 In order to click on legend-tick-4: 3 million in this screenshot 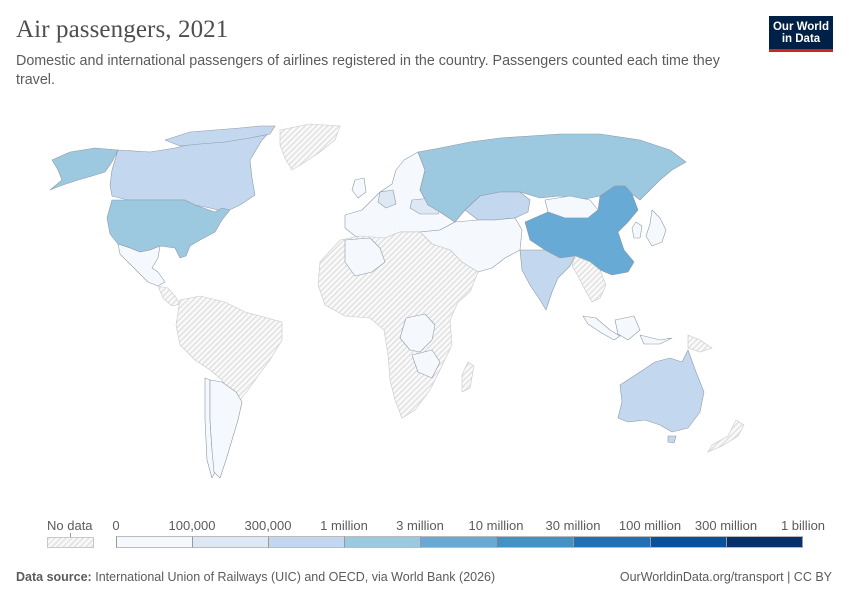, I will do `click(420, 525)`.